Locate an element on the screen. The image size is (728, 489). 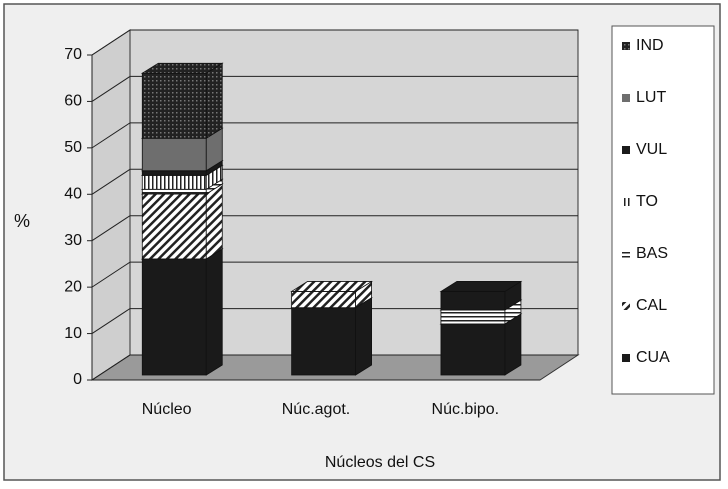
y-tick-label: 60 is located at coordinates (73, 101).